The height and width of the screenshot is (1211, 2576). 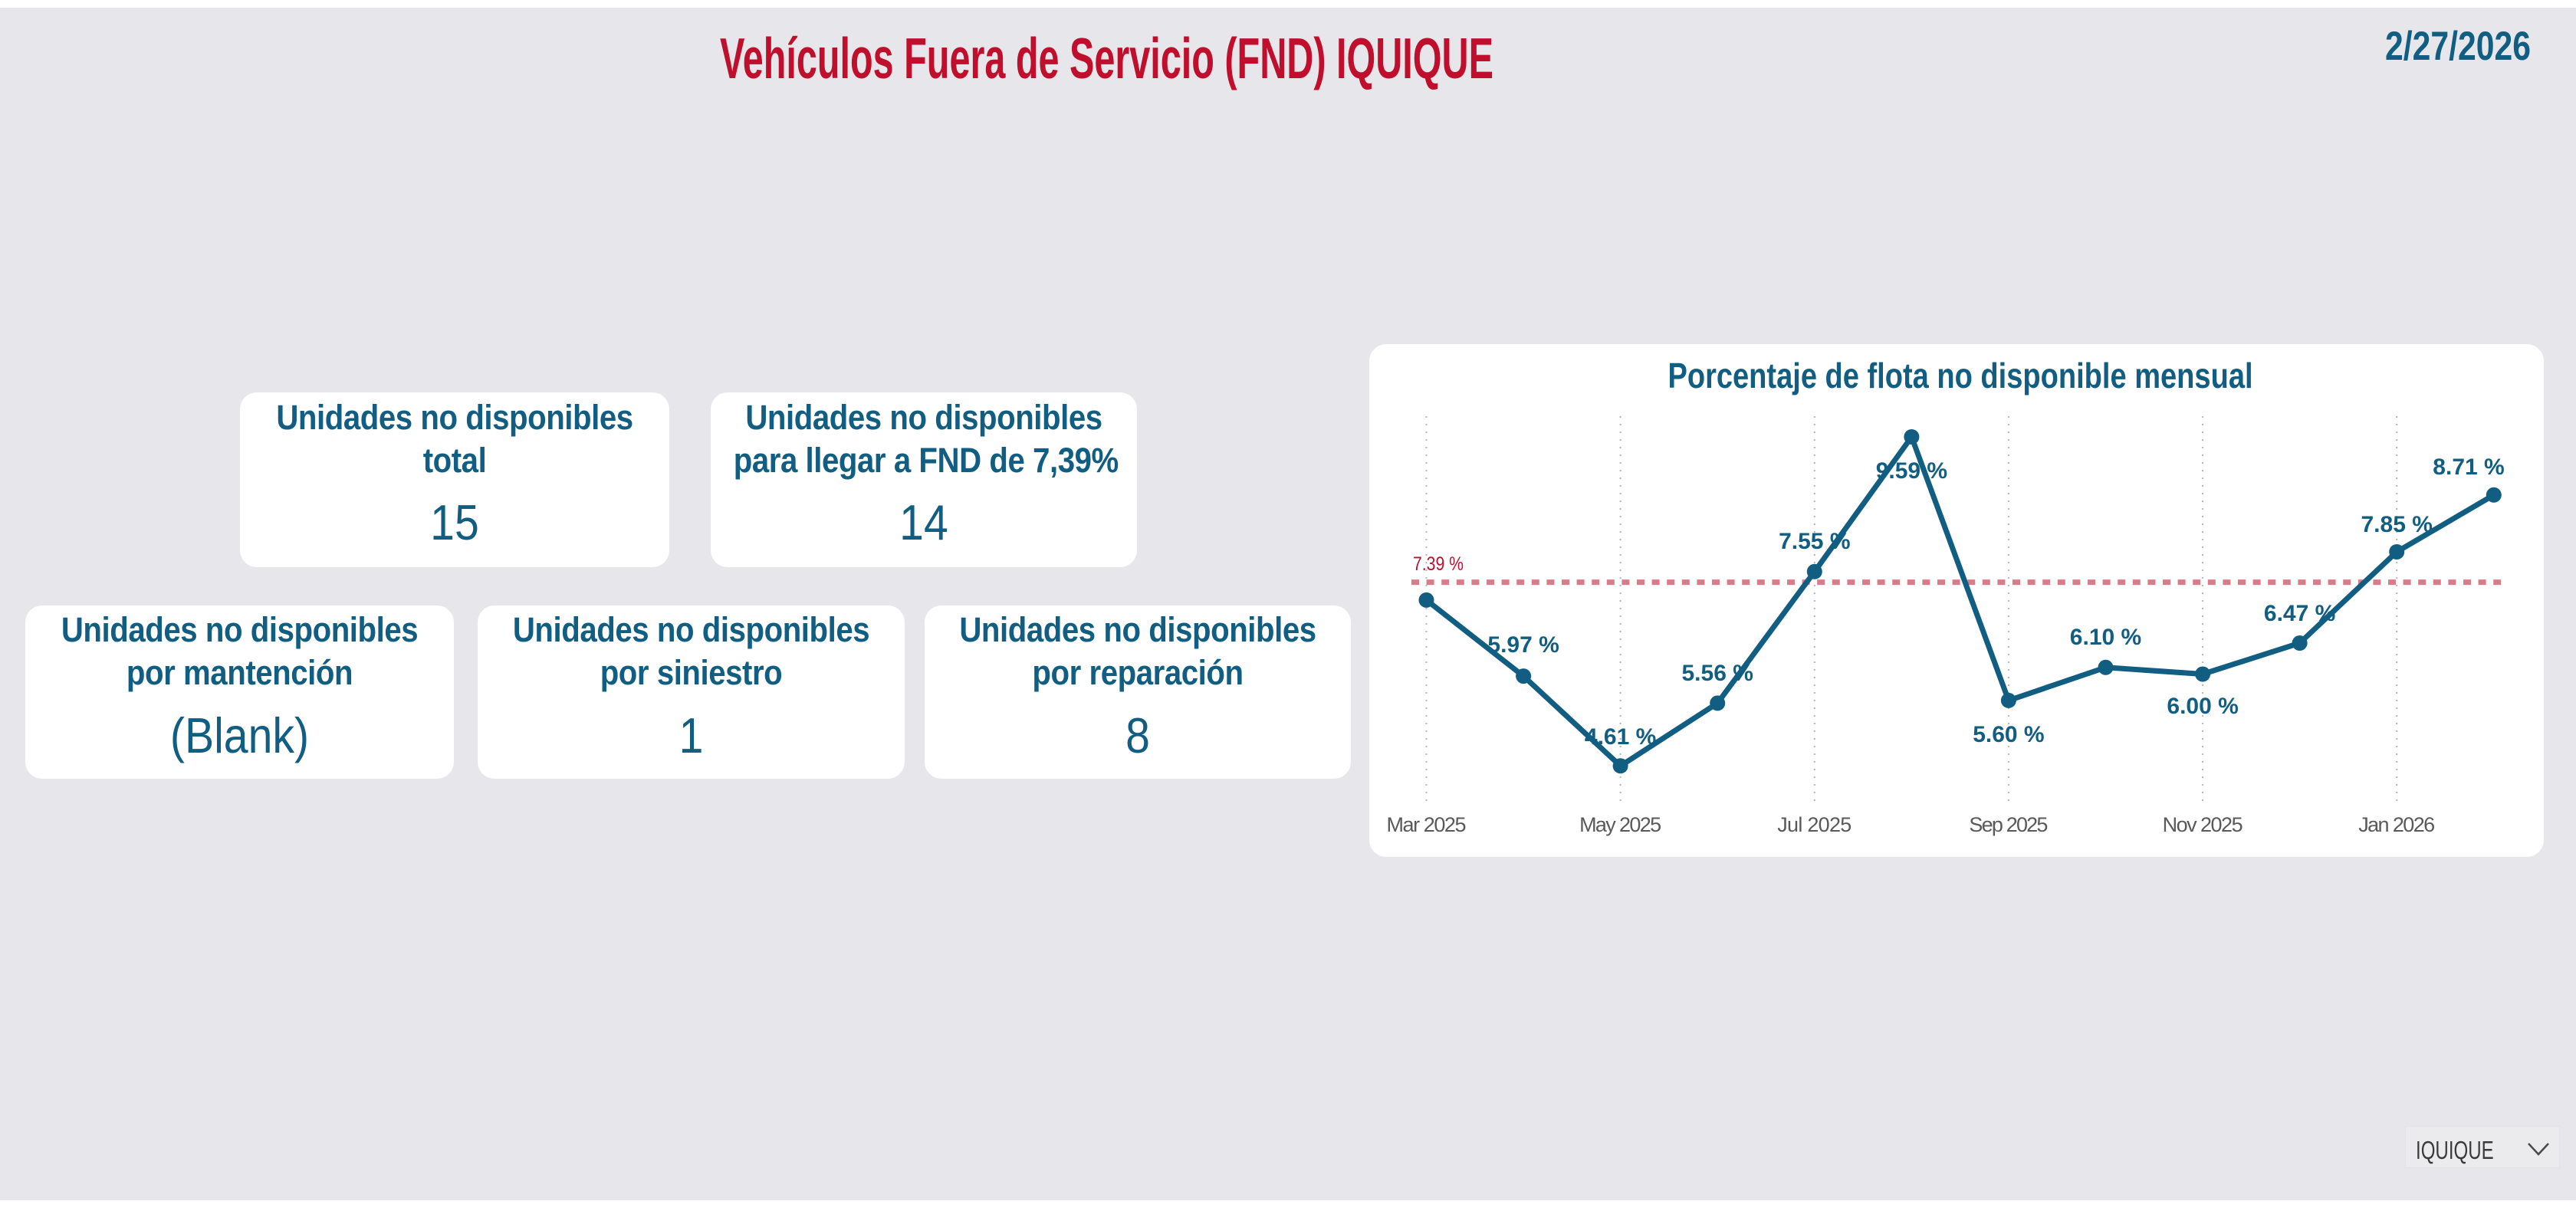 I want to click on svg-text: Jan 2026, so click(x=2397, y=824).